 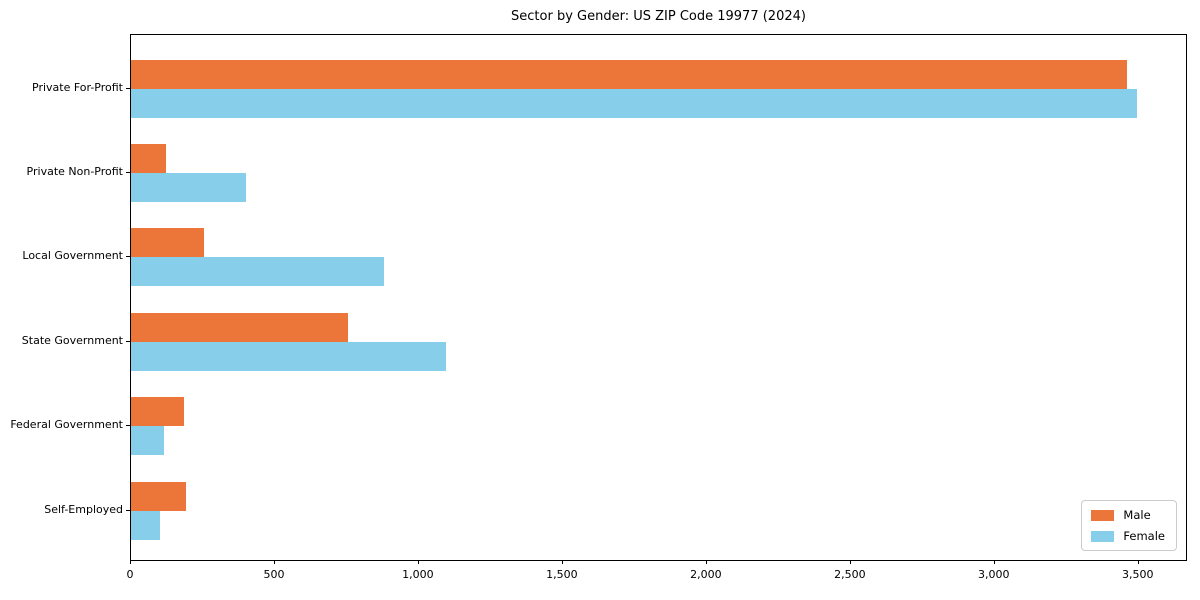 What do you see at coordinates (634, 103) in the screenshot?
I see `bar-female-private-for-profit` at bounding box center [634, 103].